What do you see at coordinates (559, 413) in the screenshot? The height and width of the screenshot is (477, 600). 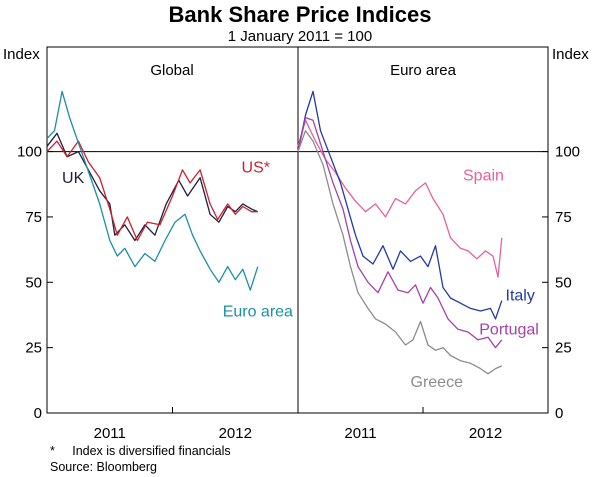 I see `y-tick-label-right: 0` at bounding box center [559, 413].